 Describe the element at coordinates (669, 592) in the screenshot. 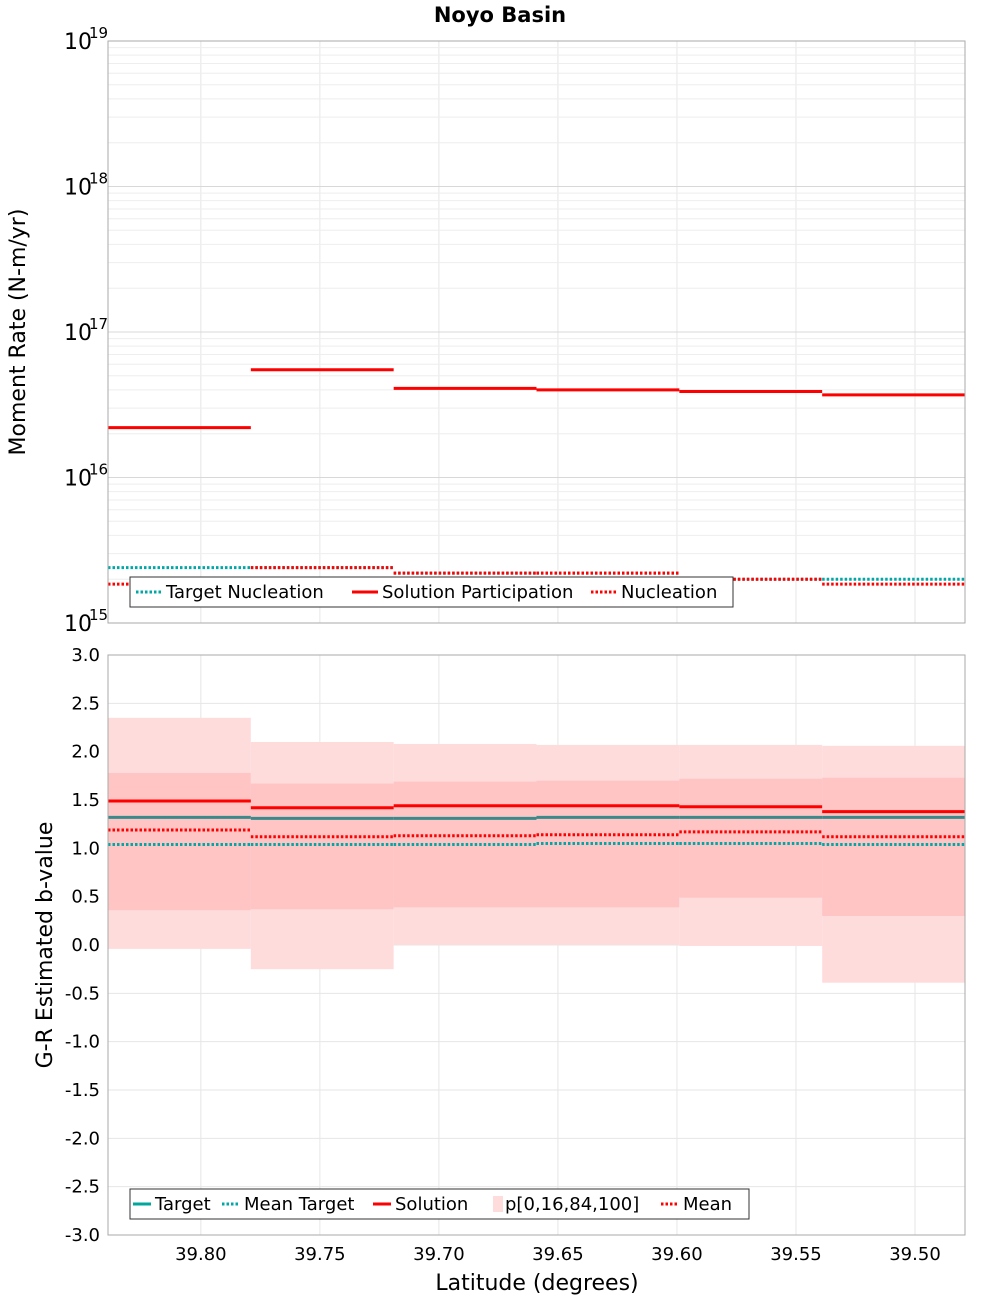

I see `top-legend-label: Nucleation` at that location.